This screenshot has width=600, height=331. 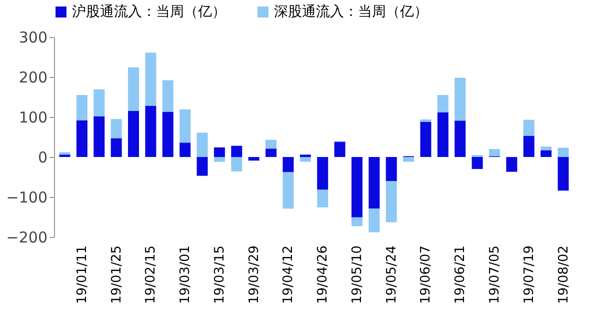 What do you see at coordinates (351, 12) in the screenshot?
I see `legend-label: 深股通流入：当周（亿）` at bounding box center [351, 12].